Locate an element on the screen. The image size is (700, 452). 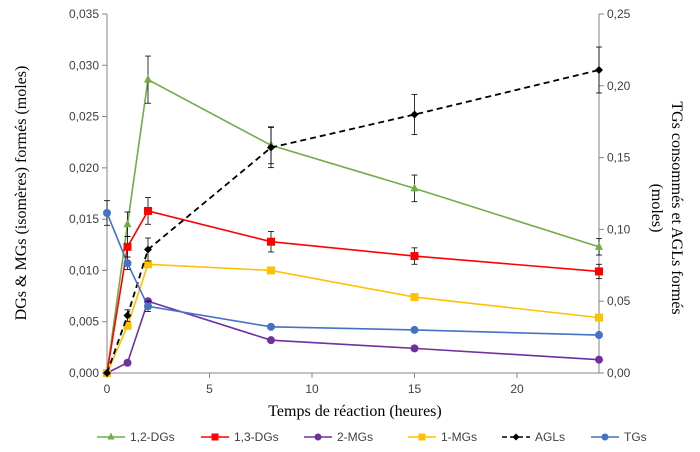
legend-label: 1-MGs is located at coordinates (459, 437).